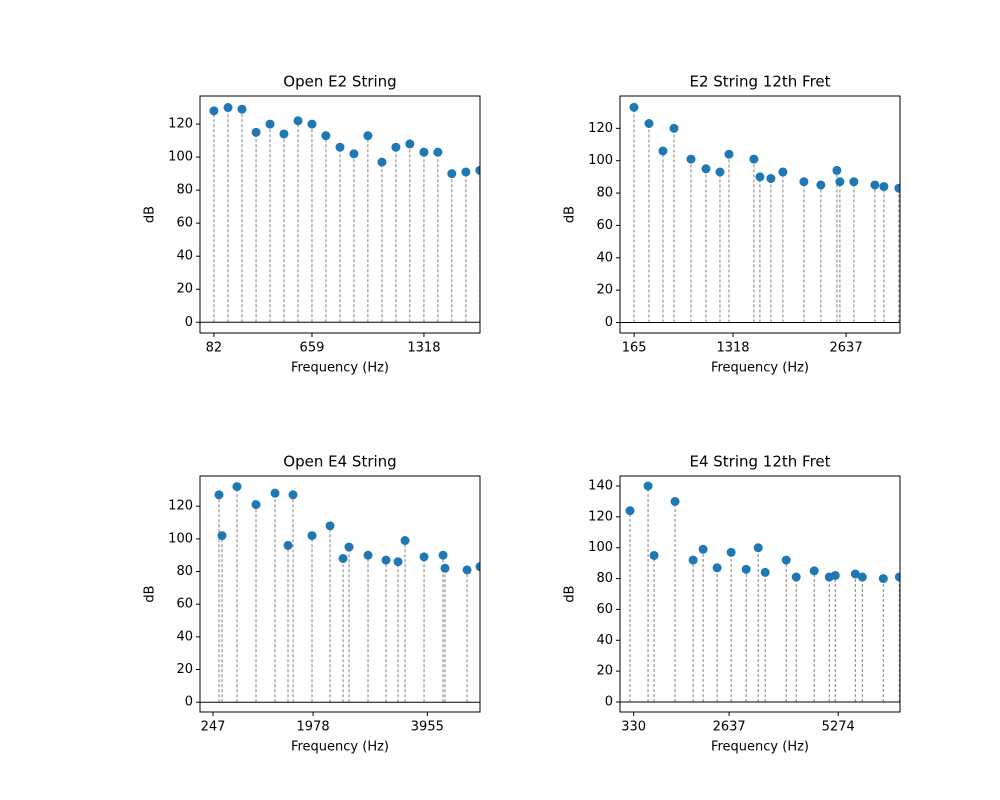  Describe the element at coordinates (759, 462) in the screenshot. I see `chart-title: E4 String 12th Fret` at that location.